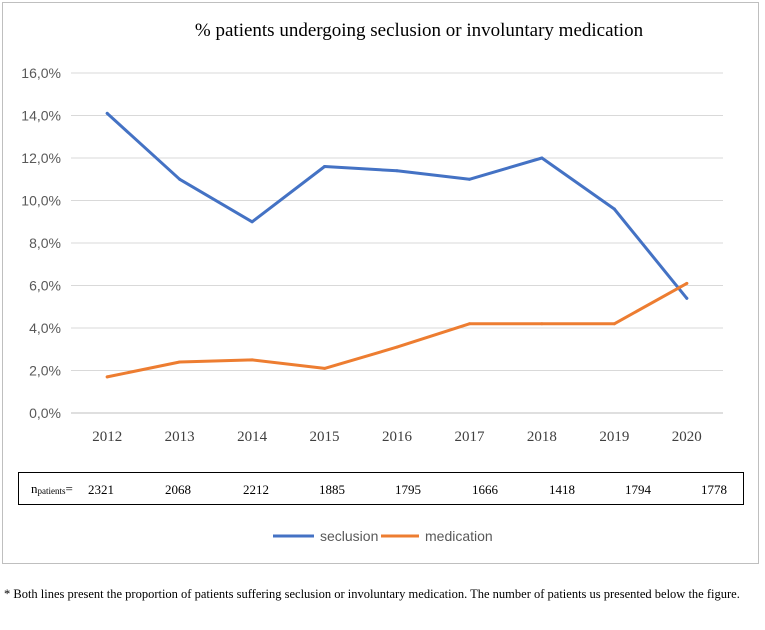  What do you see at coordinates (687, 437) in the screenshot?
I see `x-tick-label-2020: 2020` at bounding box center [687, 437].